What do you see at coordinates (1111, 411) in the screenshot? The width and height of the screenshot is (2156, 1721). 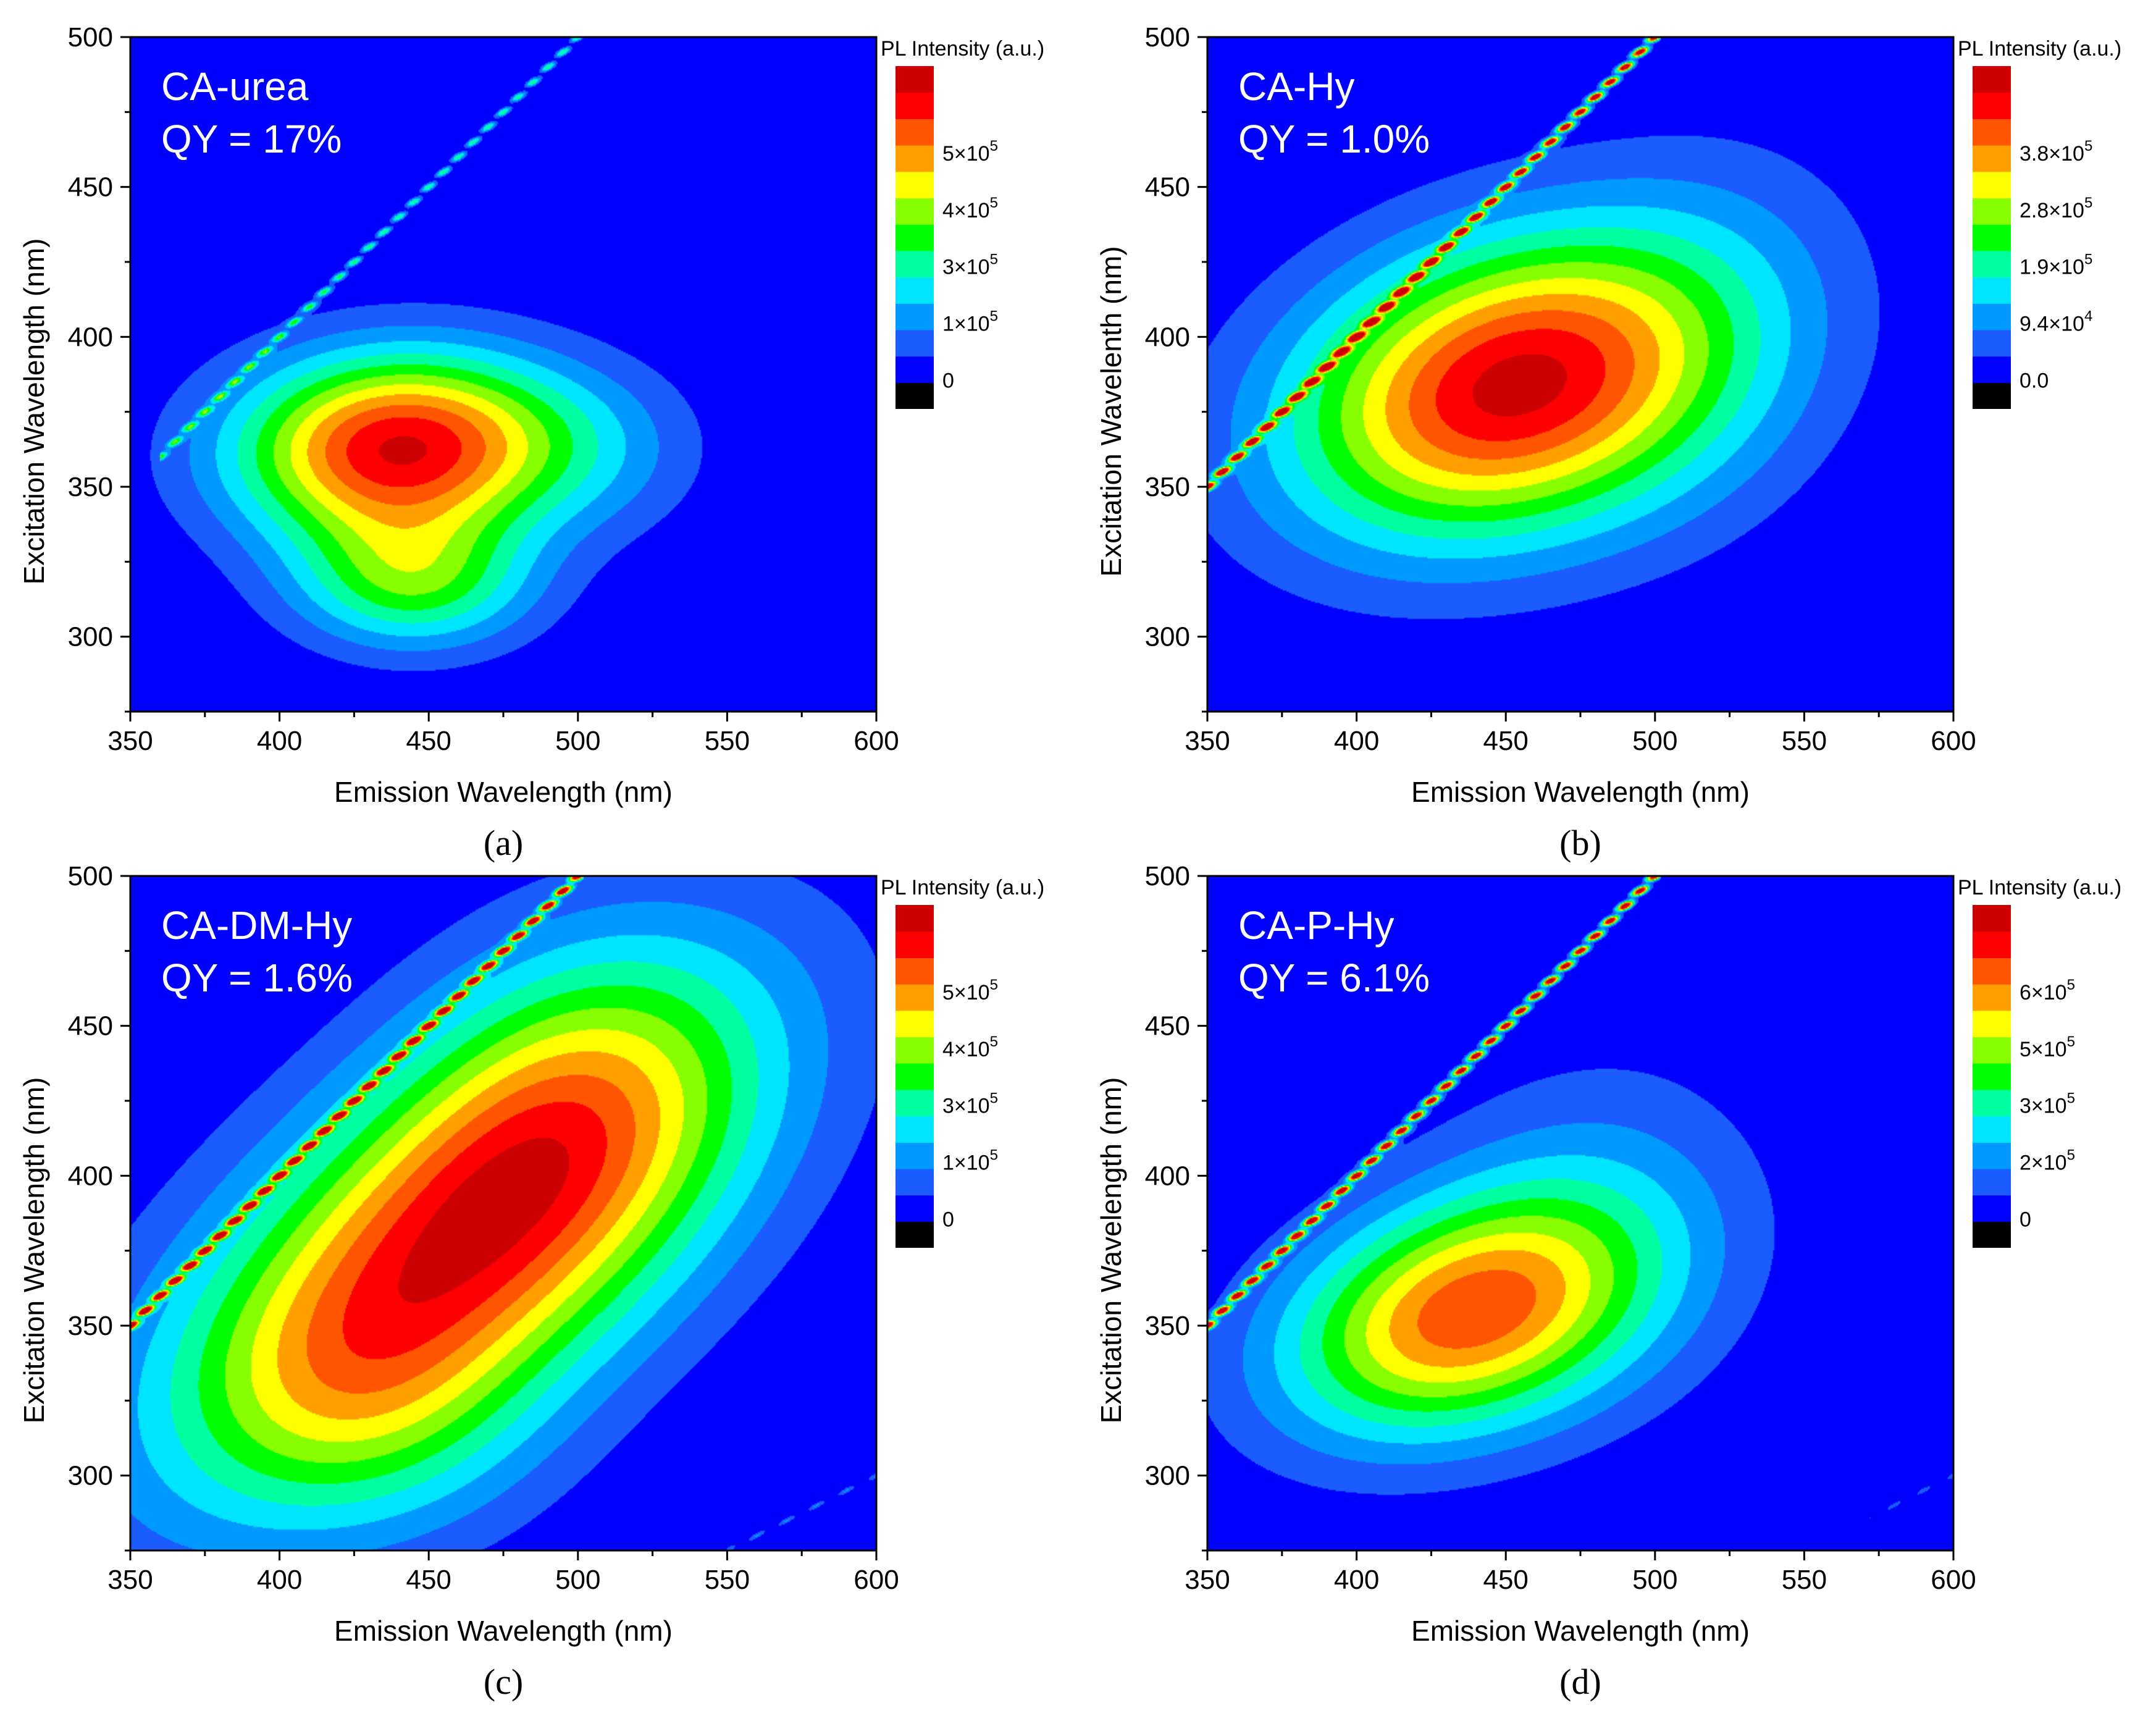 I see `y-axis-label: Excitation Wavelenth (nm)` at bounding box center [1111, 411].